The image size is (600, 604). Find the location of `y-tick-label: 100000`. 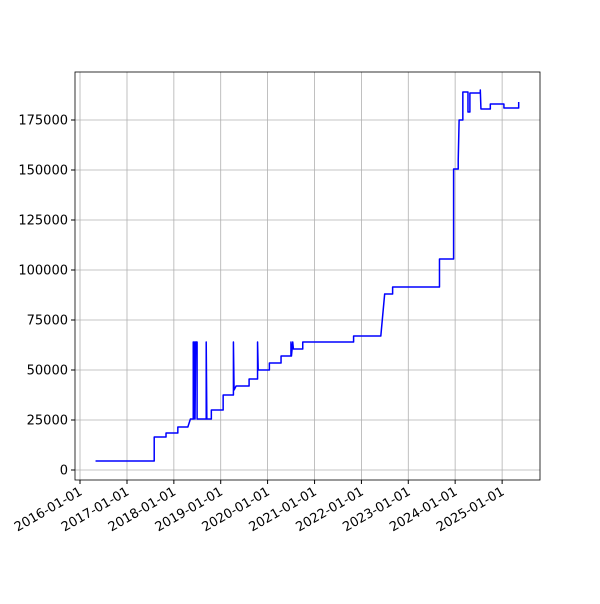

y-tick-label: 100000 is located at coordinates (43, 271).